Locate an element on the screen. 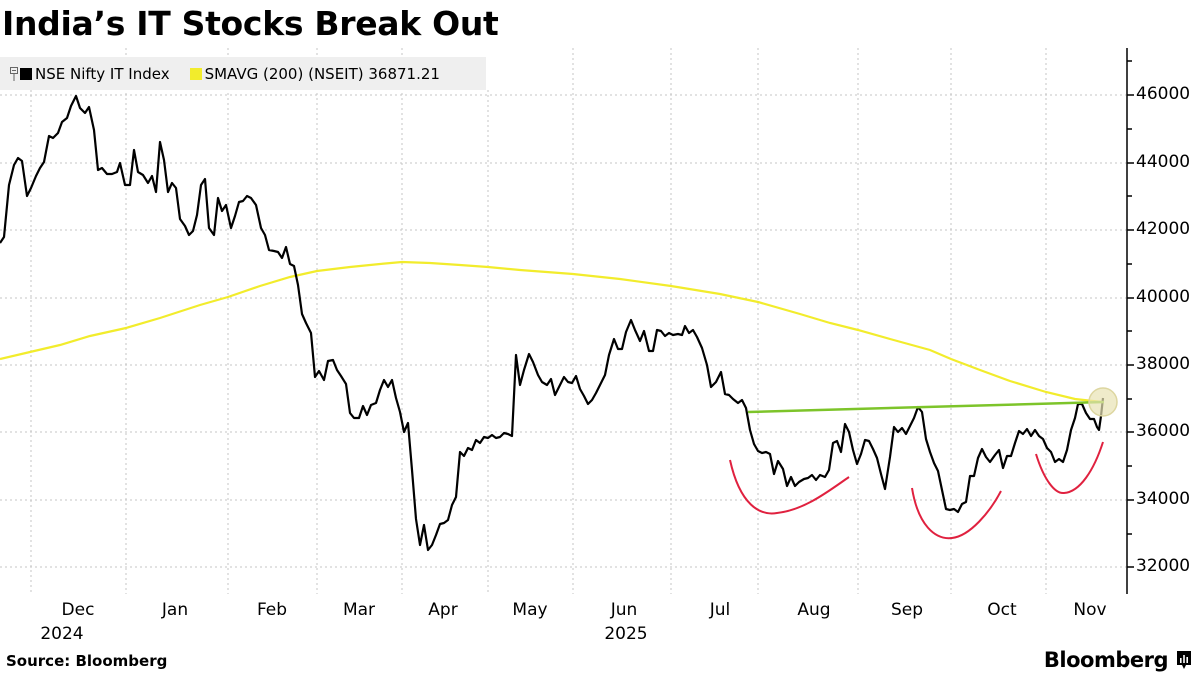 The width and height of the screenshot is (1200, 675). legend-swatch-black-icon is located at coordinates (26, 73).